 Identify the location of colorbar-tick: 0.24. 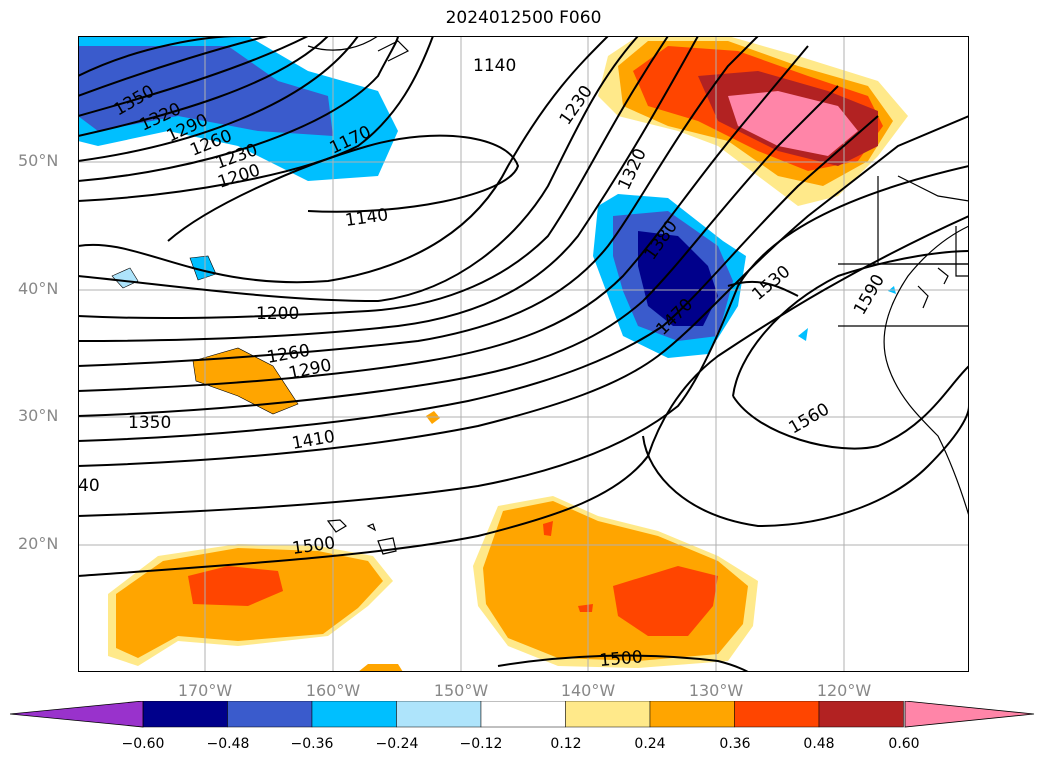
(650, 744).